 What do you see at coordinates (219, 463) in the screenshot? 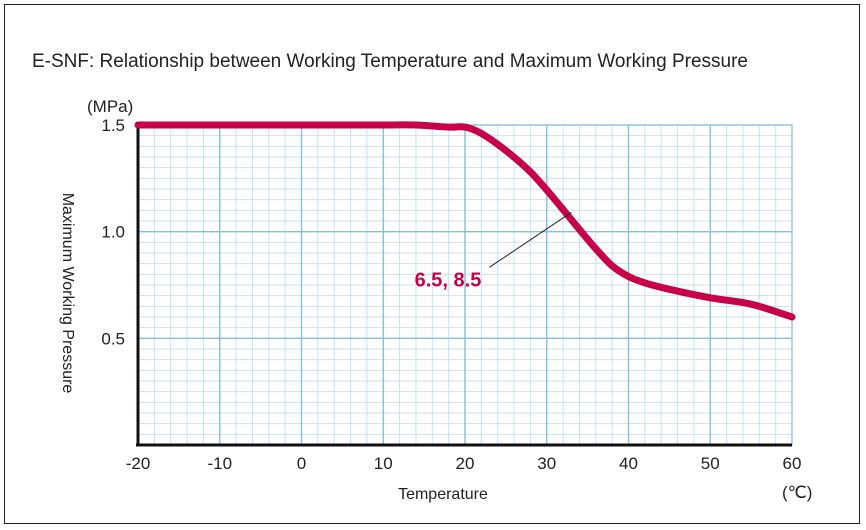
I see `x-tick-label: -10` at bounding box center [219, 463].